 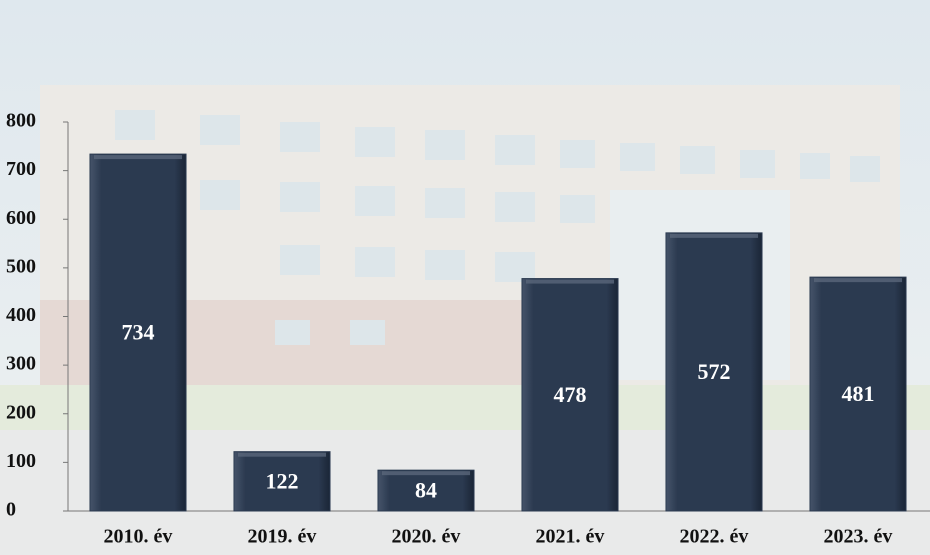 What do you see at coordinates (11, 510) in the screenshot?
I see `y-tick-label: 0` at bounding box center [11, 510].